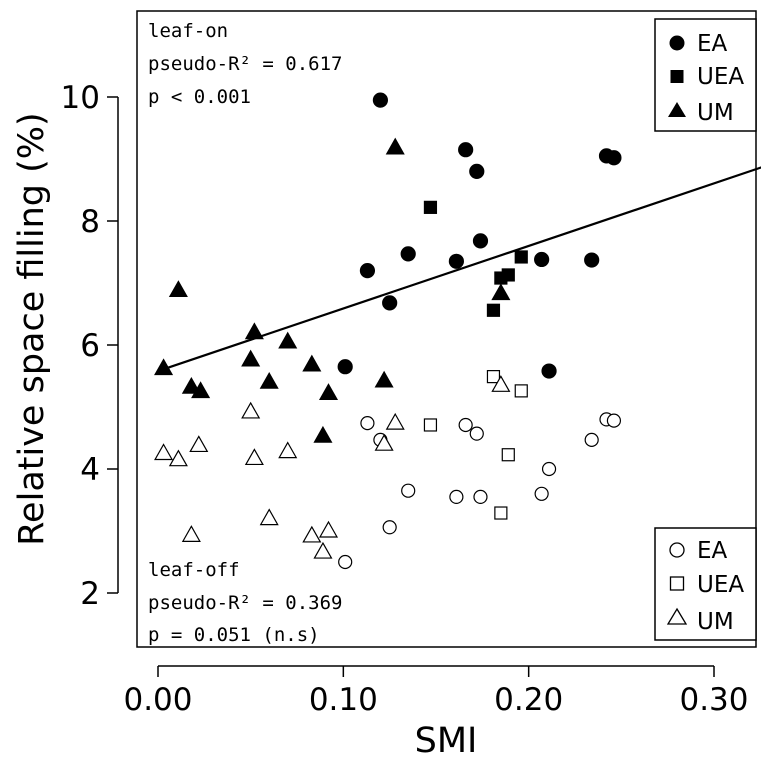  Describe the element at coordinates (90, 470) in the screenshot. I see `y-tick-label: 4` at that location.